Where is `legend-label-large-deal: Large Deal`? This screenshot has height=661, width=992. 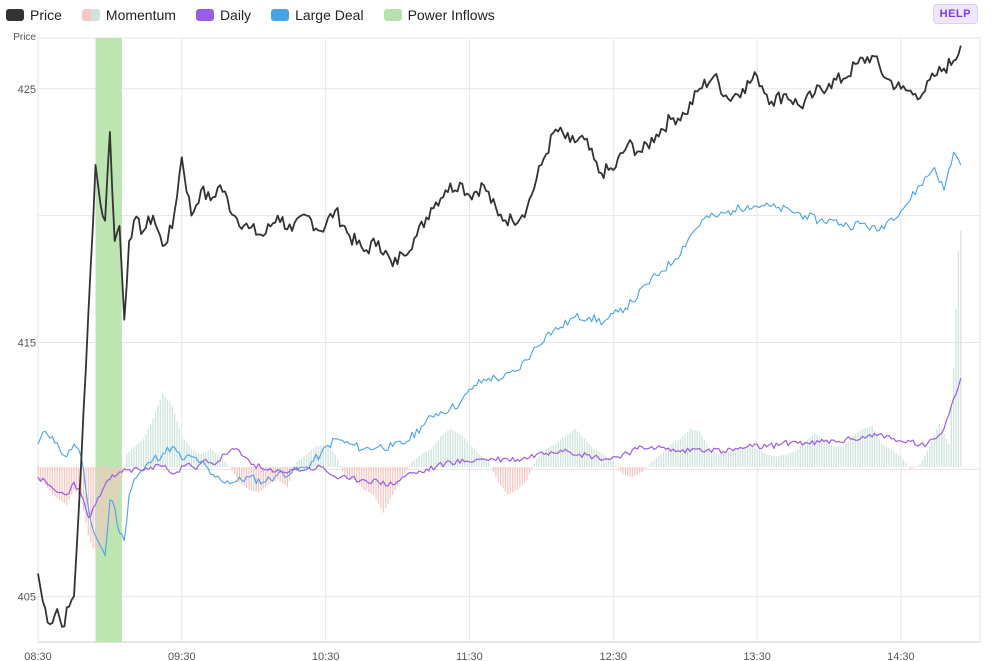
legend-label-large-deal: Large Deal is located at coordinates (329, 15).